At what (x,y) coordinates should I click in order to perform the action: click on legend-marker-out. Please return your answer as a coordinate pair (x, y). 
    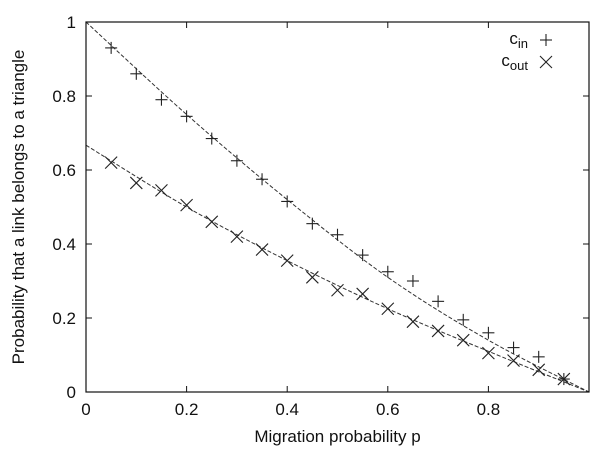
    Looking at the image, I should click on (546, 62).